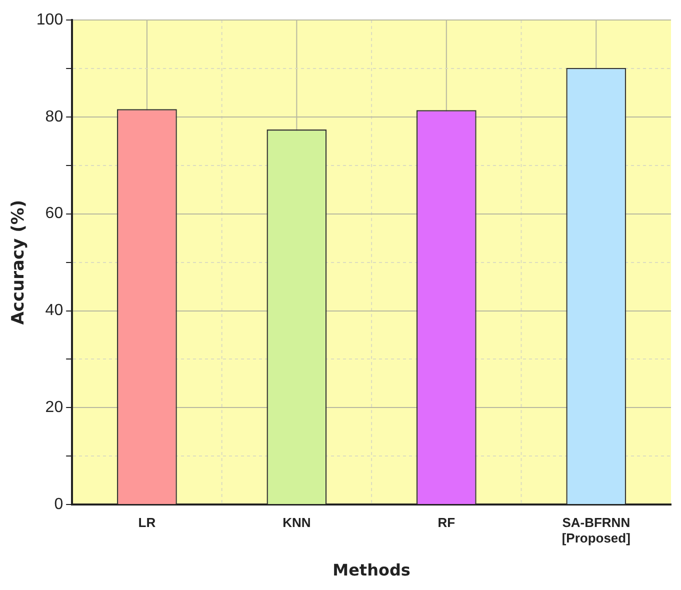 The width and height of the screenshot is (681, 590). What do you see at coordinates (596, 530) in the screenshot?
I see `x-tick-label: SA-BFRNN [Proposed]` at bounding box center [596, 530].